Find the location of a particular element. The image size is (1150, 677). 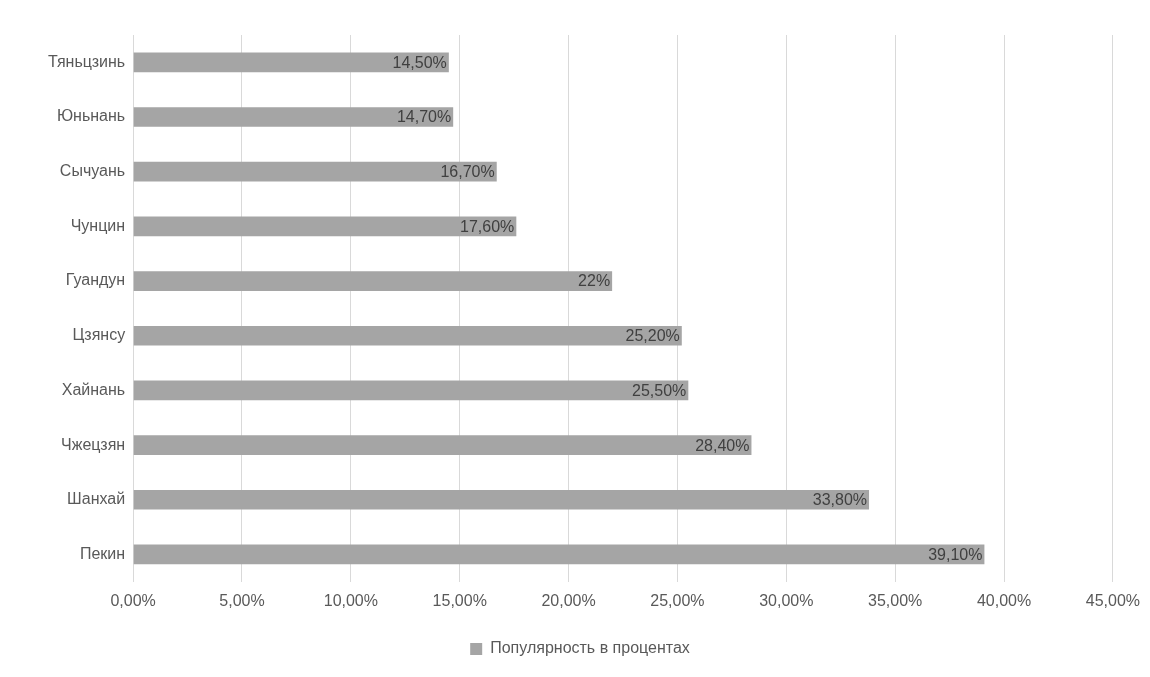

x-tick-label: 45,00% is located at coordinates (1112, 600).